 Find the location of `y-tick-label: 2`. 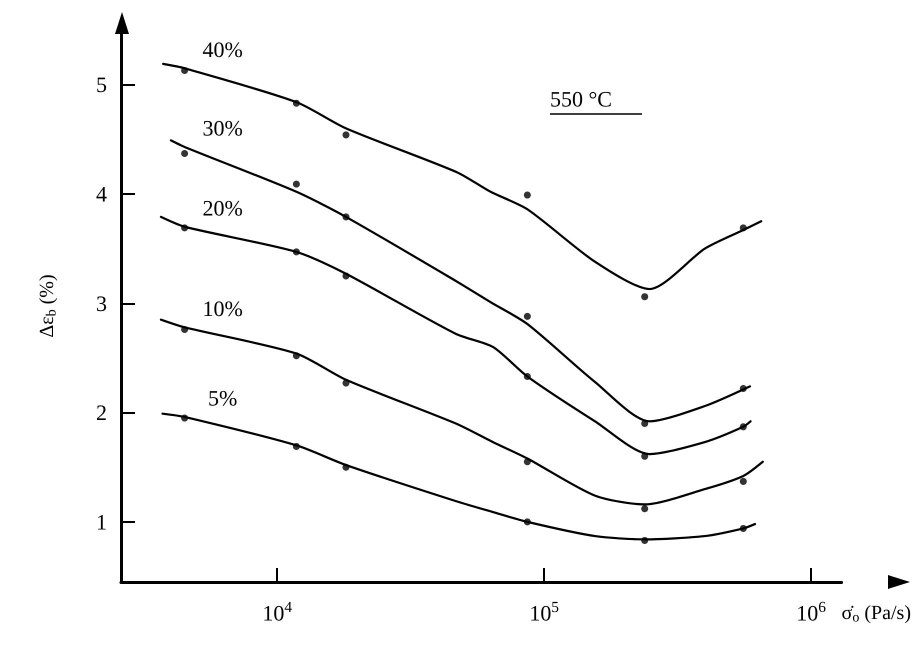

y-tick-label: 2 is located at coordinates (101, 413).